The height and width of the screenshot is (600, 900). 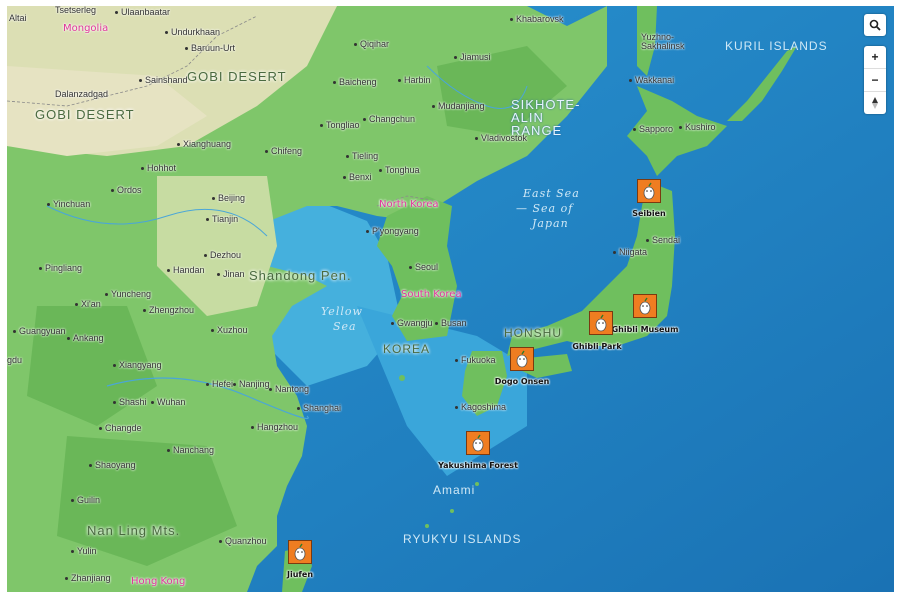 I want to click on city-label-gwangju: Gwangju, so click(x=412, y=323).